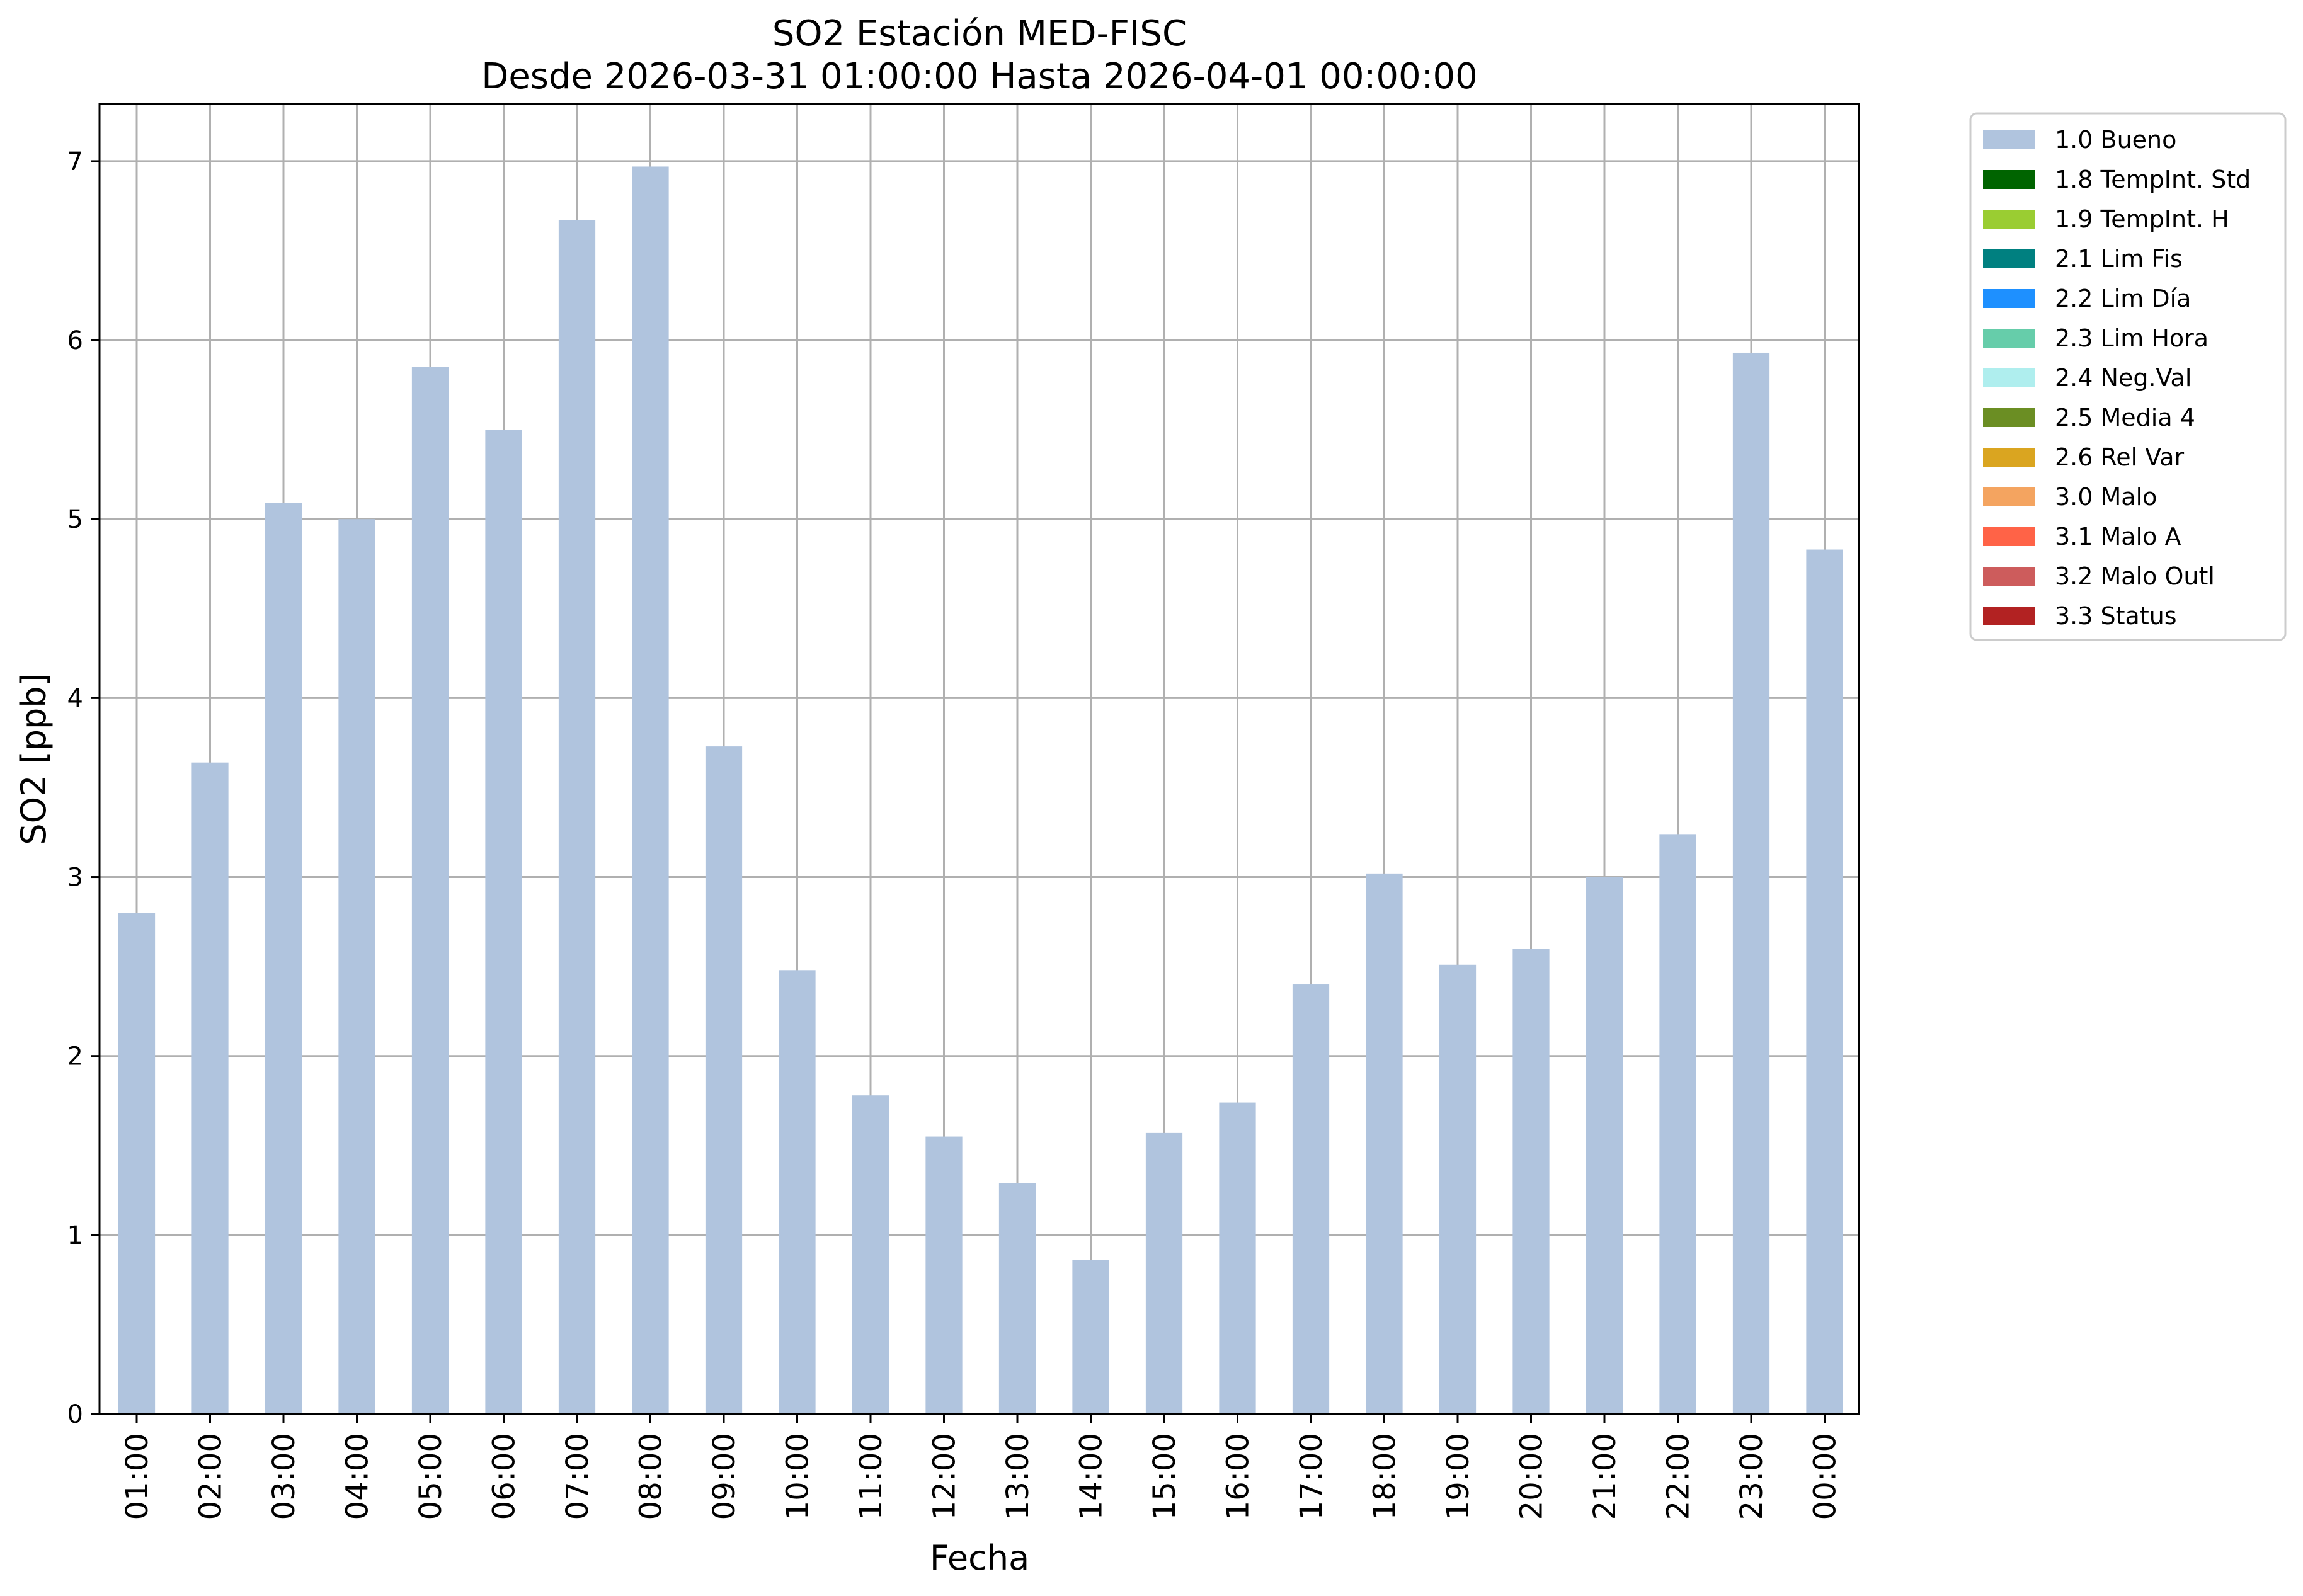 This screenshot has width=2303, height=1596. What do you see at coordinates (871, 1476) in the screenshot?
I see `x-tick-label: 11:00` at bounding box center [871, 1476].